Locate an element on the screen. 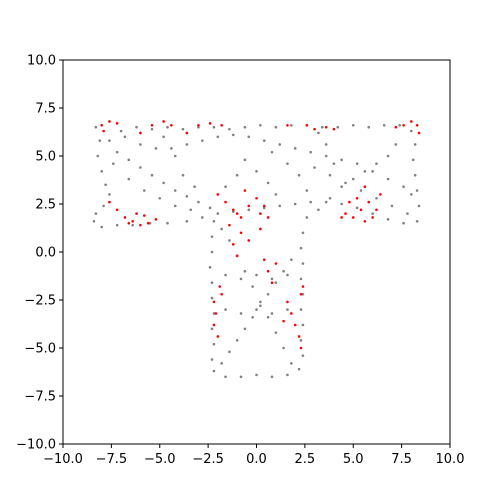 The width and height of the screenshot is (500, 500). y-tick-label: 5.0 is located at coordinates (45, 157).